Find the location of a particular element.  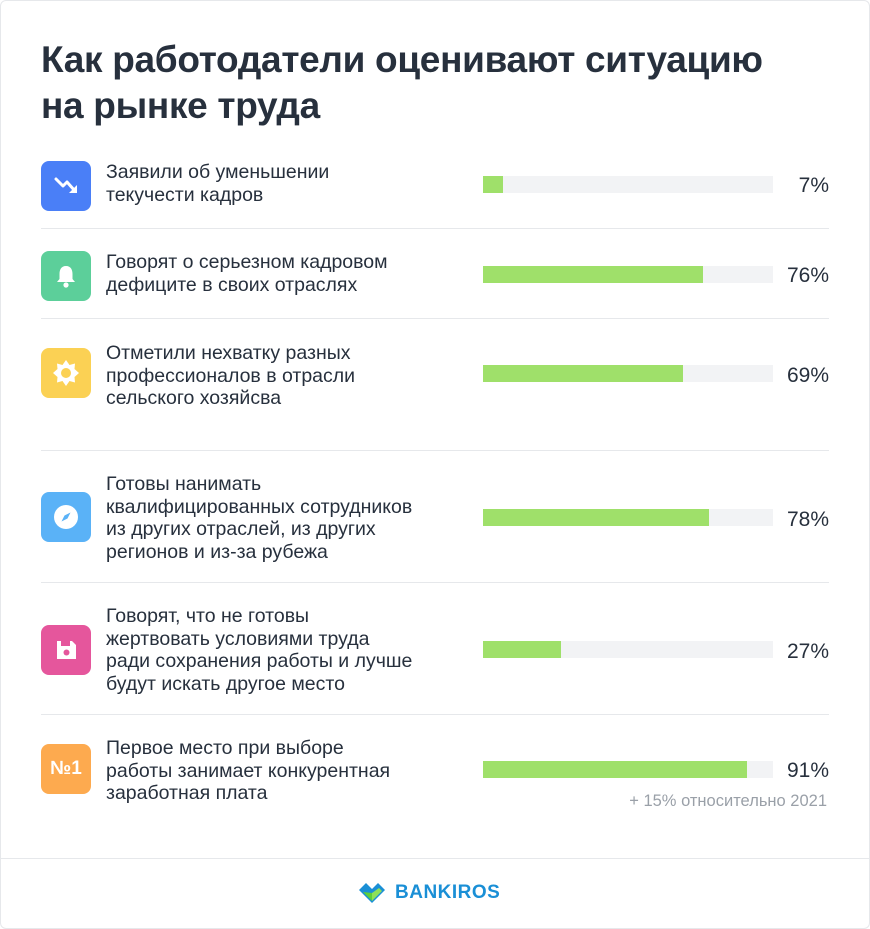

value-label: 91% is located at coordinates (807, 770).